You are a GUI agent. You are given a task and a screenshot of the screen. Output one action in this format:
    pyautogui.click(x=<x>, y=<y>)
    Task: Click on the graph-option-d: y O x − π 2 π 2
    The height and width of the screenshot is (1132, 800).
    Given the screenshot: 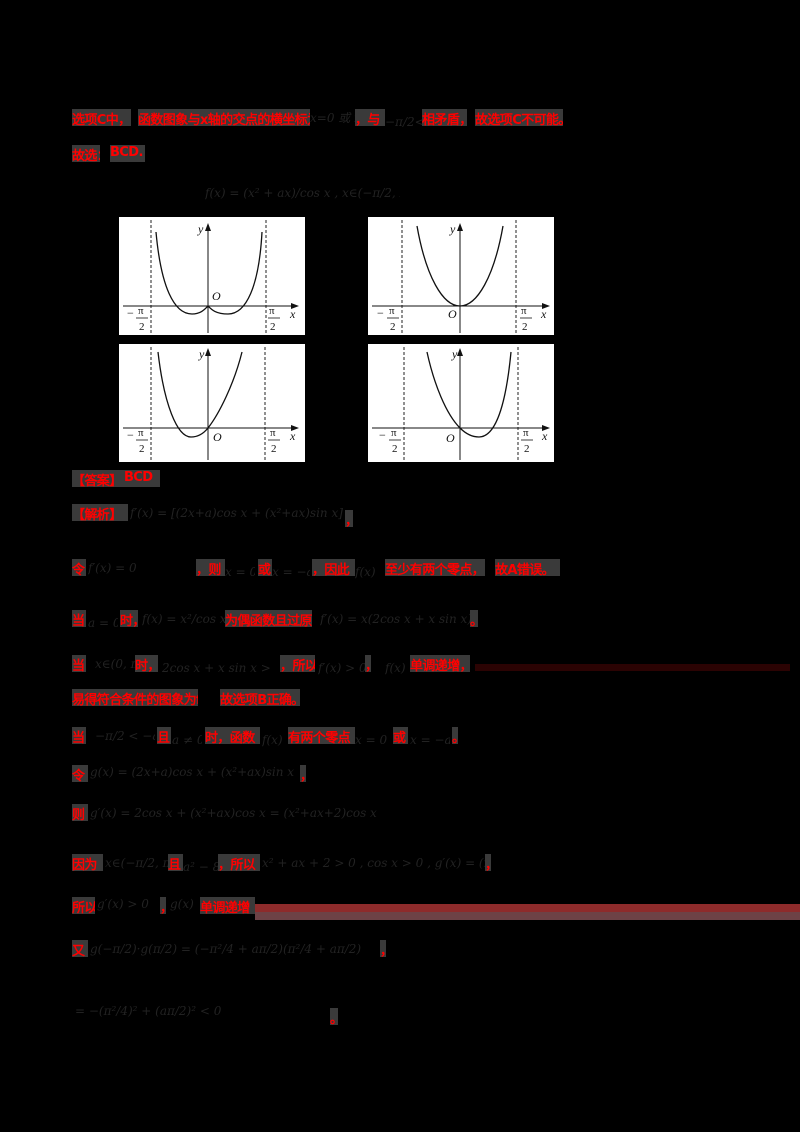 What is the action you would take?
    pyautogui.click(x=461, y=403)
    